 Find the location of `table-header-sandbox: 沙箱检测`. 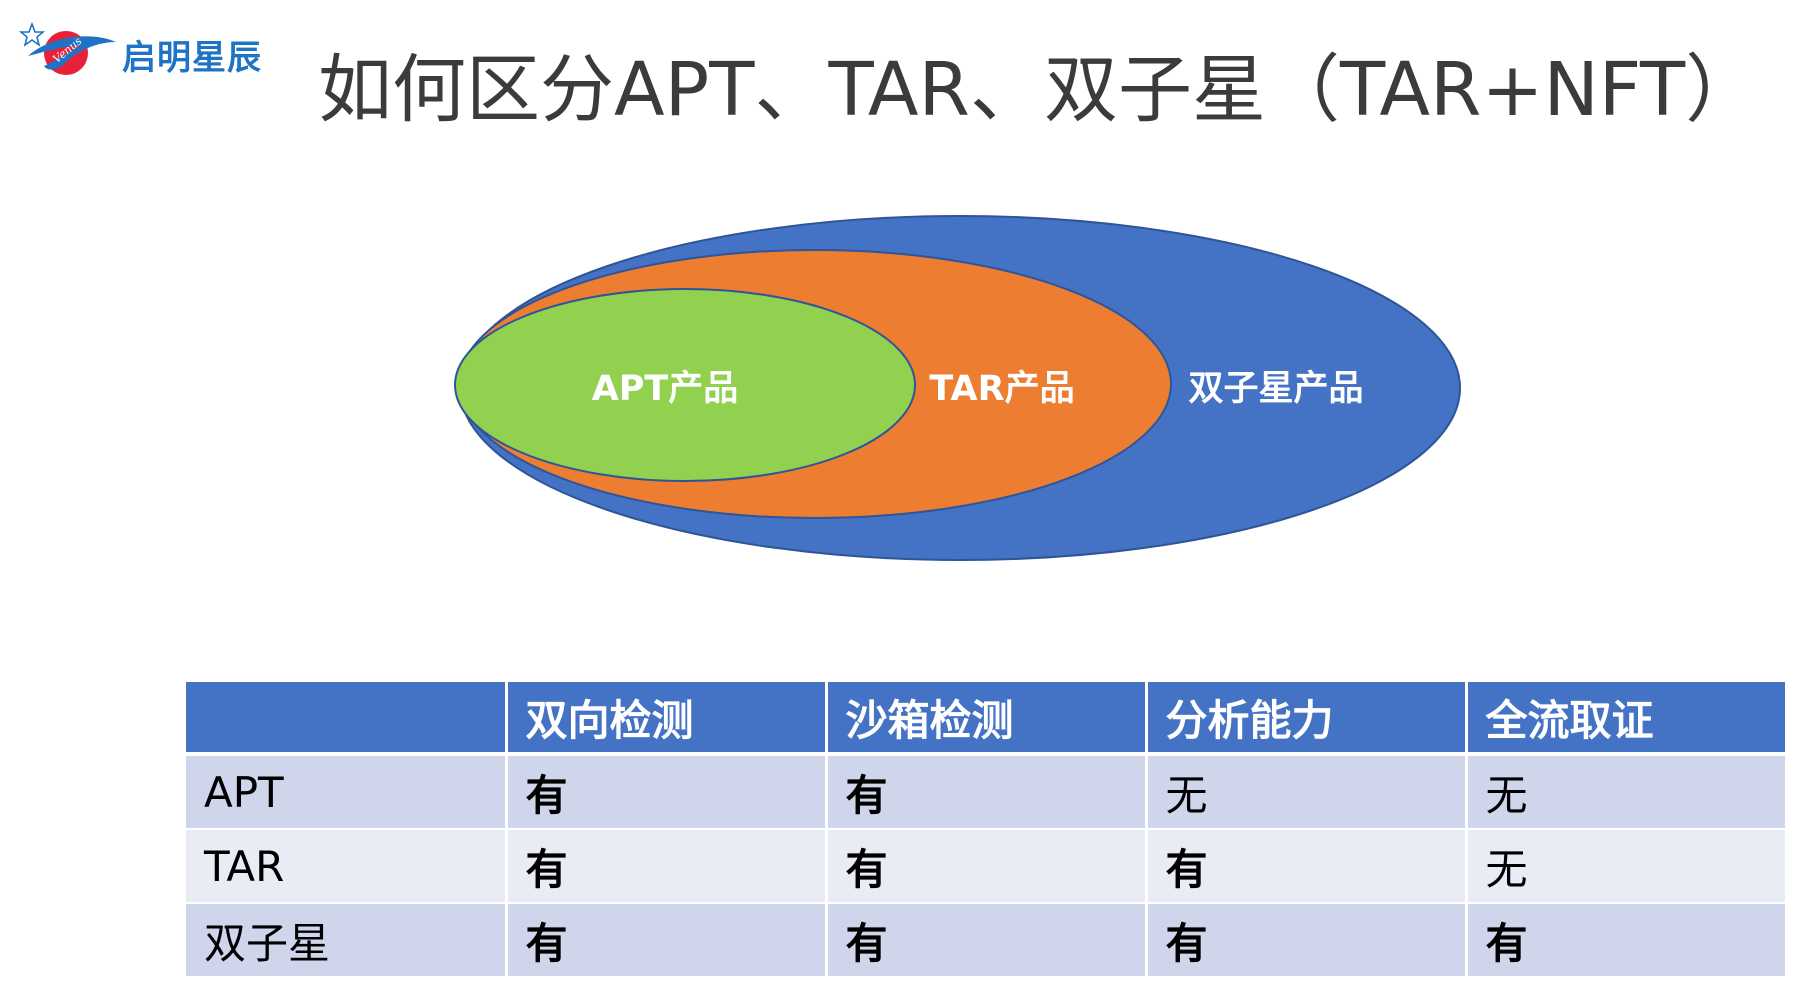

table-header-sandbox: 沙箱检测 is located at coordinates (987, 719).